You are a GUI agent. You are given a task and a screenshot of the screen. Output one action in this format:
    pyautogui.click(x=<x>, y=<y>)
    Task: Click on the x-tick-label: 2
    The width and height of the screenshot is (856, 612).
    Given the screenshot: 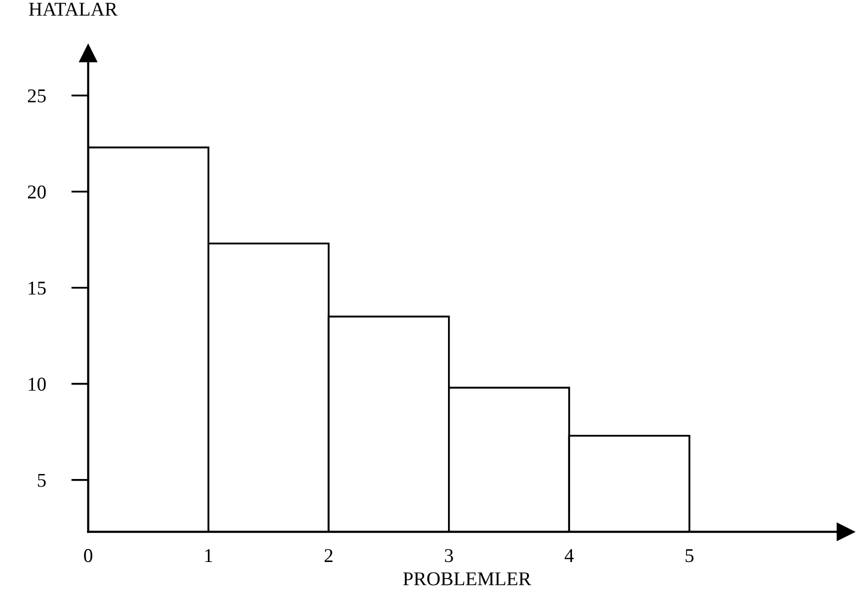 What is the action you would take?
    pyautogui.click(x=328, y=555)
    